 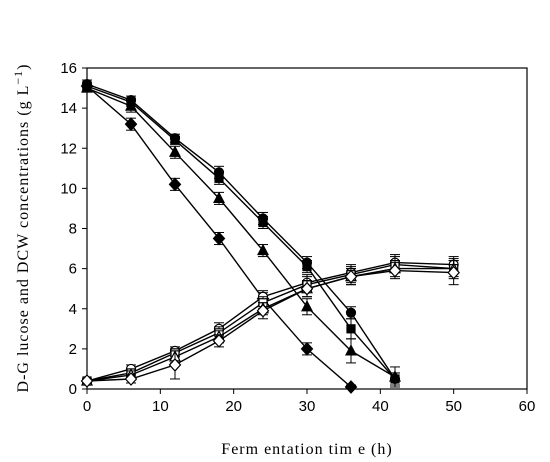 I want to click on x-tick-label: 60, so click(x=527, y=406).